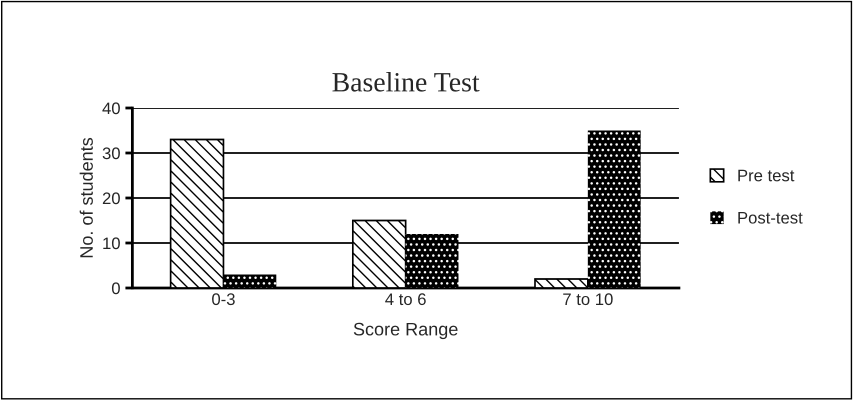 The height and width of the screenshot is (400, 854). I want to click on x-tick-label: 4 to 6, so click(405, 299).